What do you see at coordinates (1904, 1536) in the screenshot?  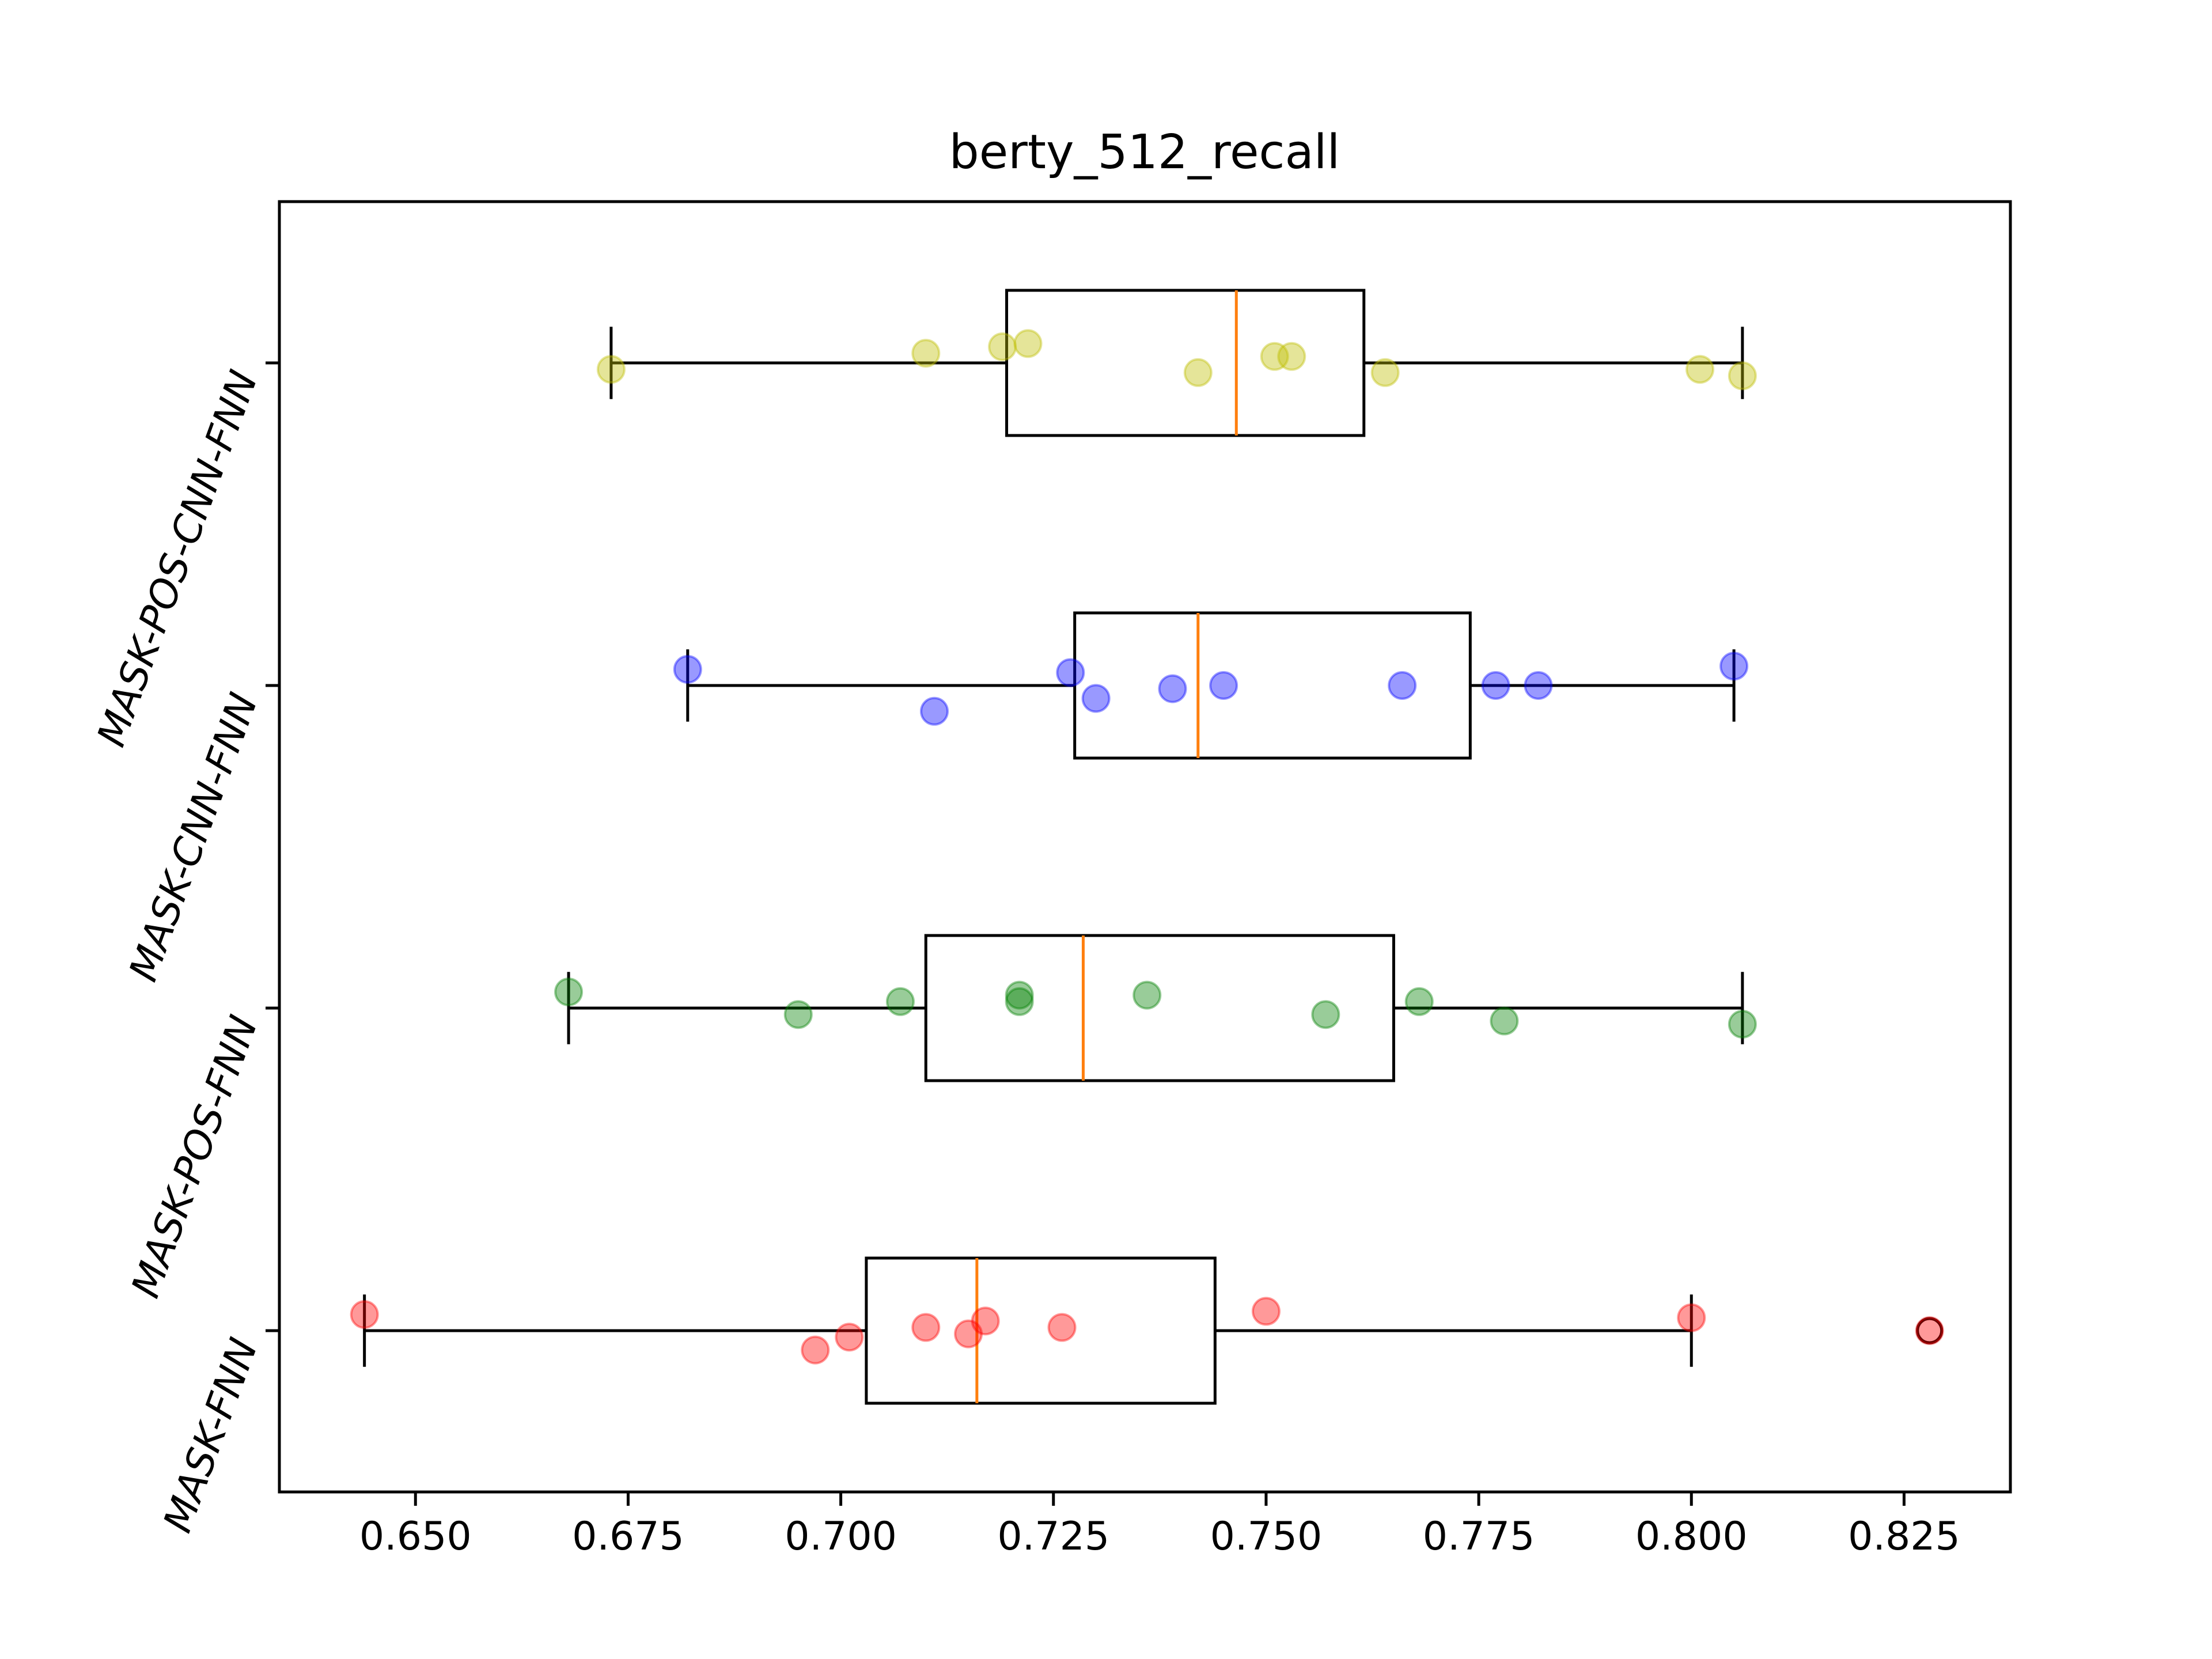 I see `x-tick-label: 0.825` at bounding box center [1904, 1536].